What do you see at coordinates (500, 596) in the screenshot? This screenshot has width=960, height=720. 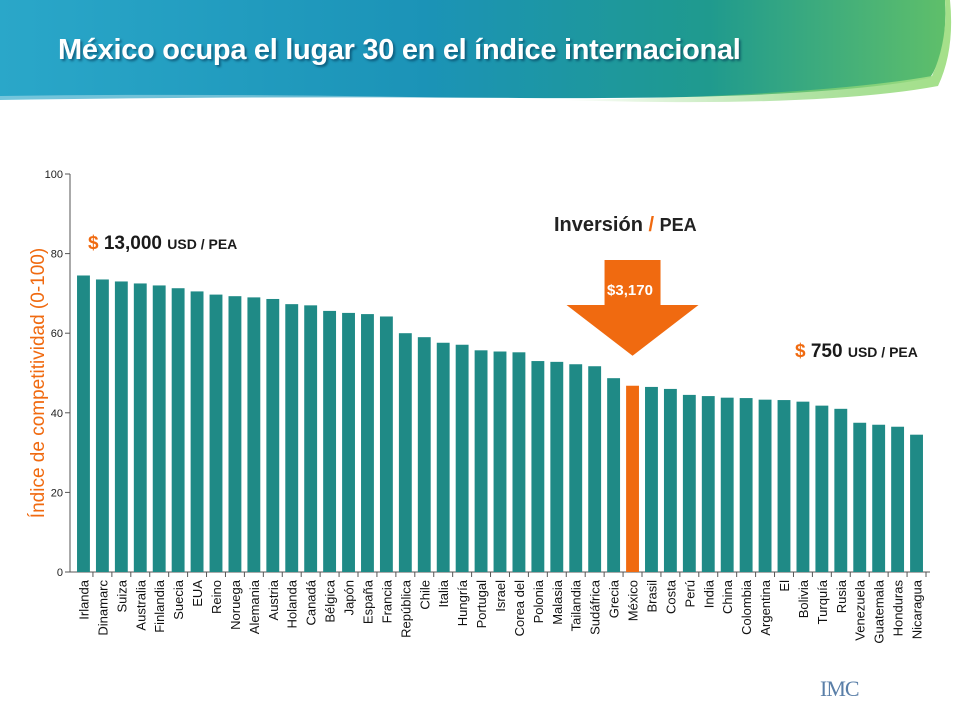 I see `x-category-label: Israel` at bounding box center [500, 596].